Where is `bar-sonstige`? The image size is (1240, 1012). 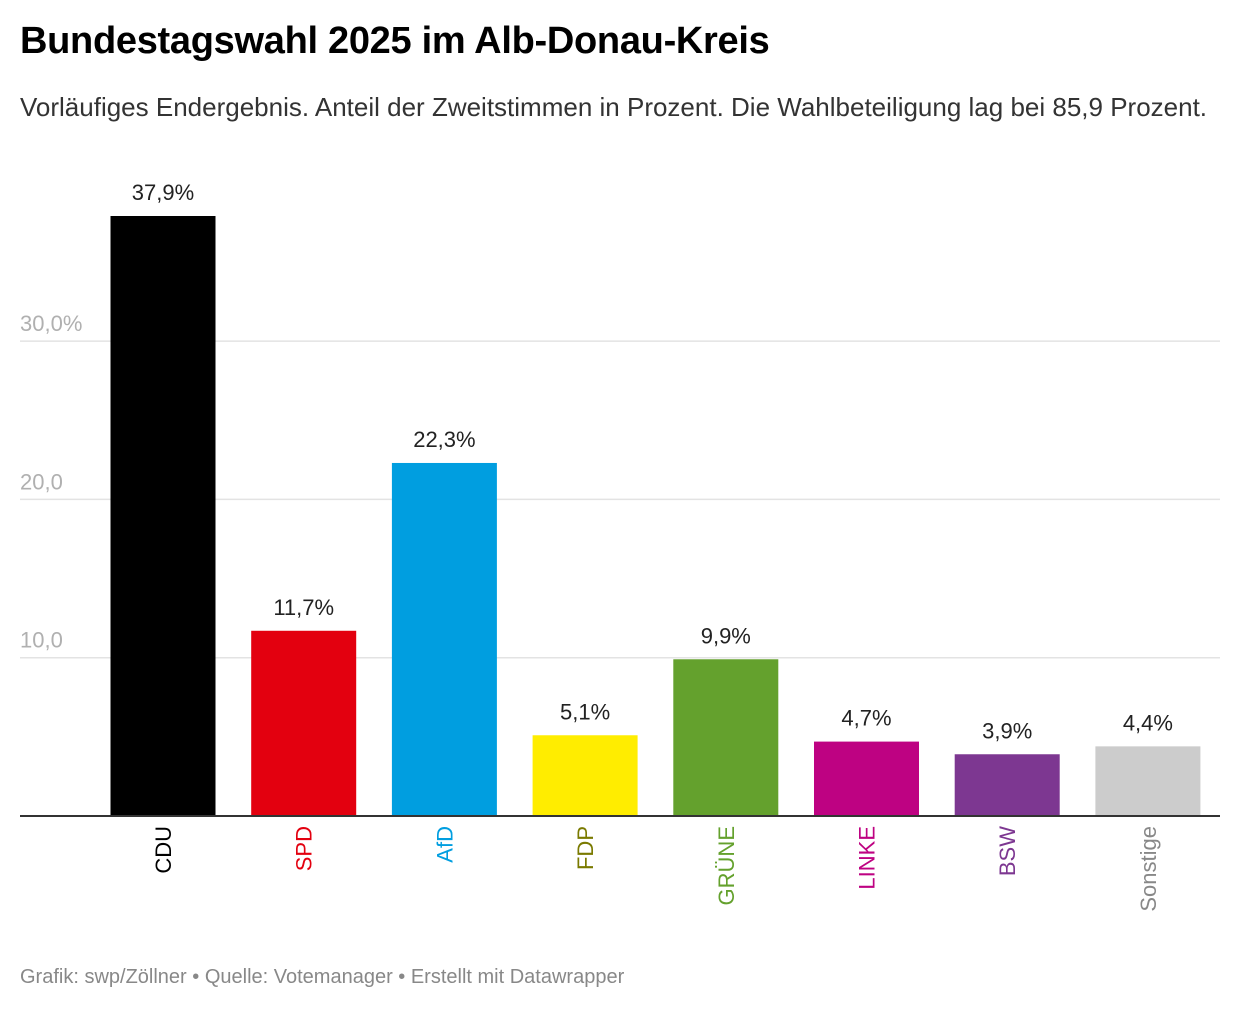
bar-sonstige is located at coordinates (1148, 781).